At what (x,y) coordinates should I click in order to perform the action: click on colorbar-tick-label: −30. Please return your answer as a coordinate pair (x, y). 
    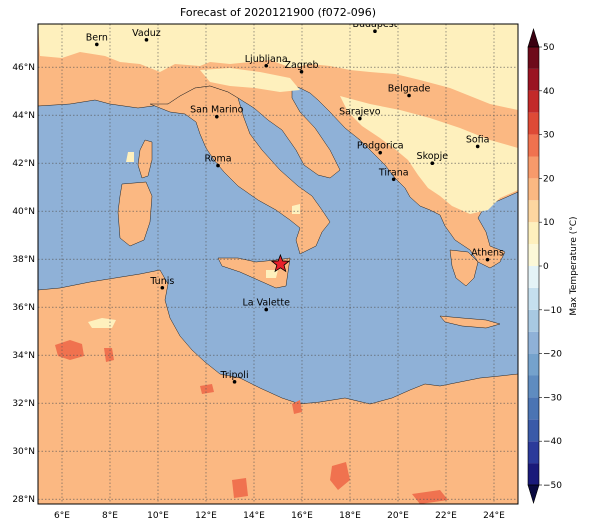
    Looking at the image, I should click on (552, 398).